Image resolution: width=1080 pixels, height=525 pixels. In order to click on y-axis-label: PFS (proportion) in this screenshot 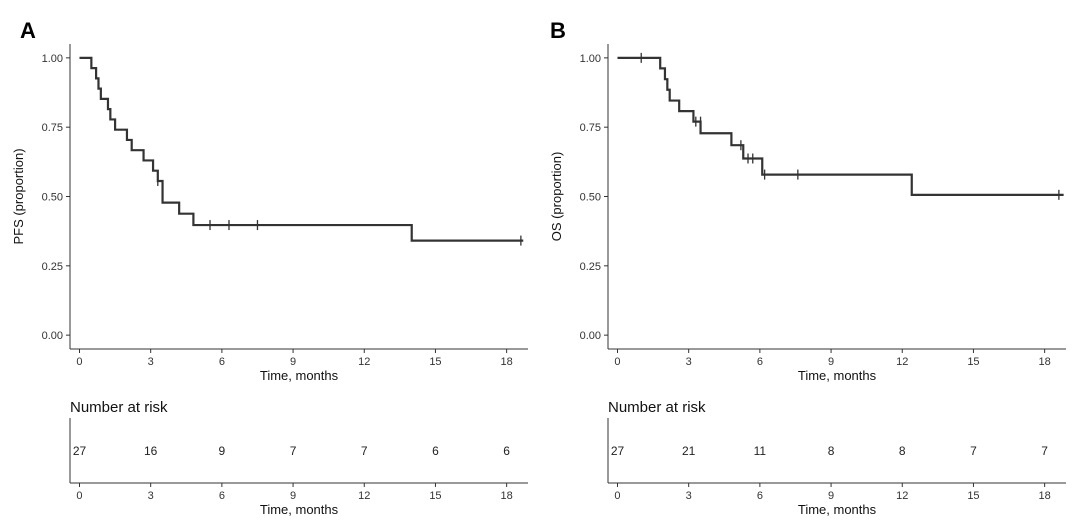, I will do `click(18, 196)`.